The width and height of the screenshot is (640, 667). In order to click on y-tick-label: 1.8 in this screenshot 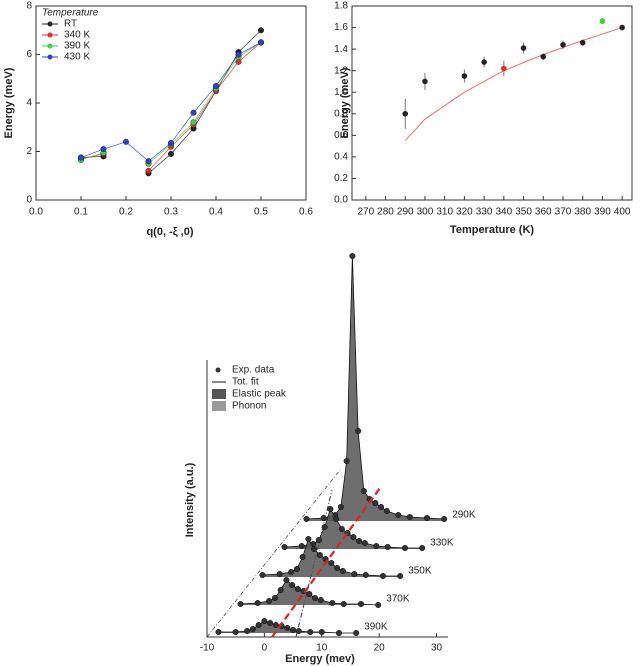, I will do `click(341, 6)`.